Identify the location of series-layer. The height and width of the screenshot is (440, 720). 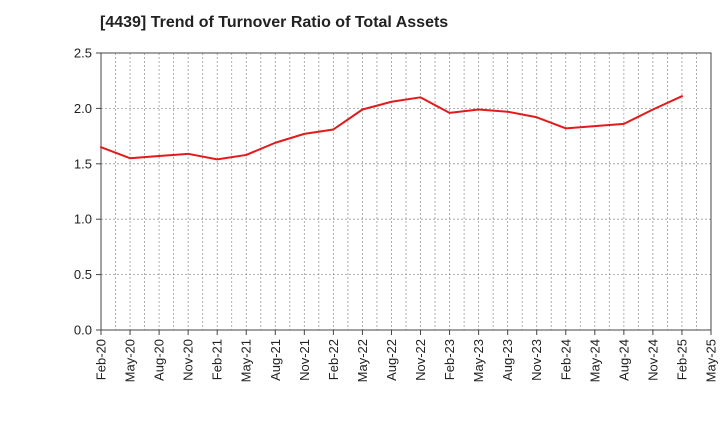
(391, 128).